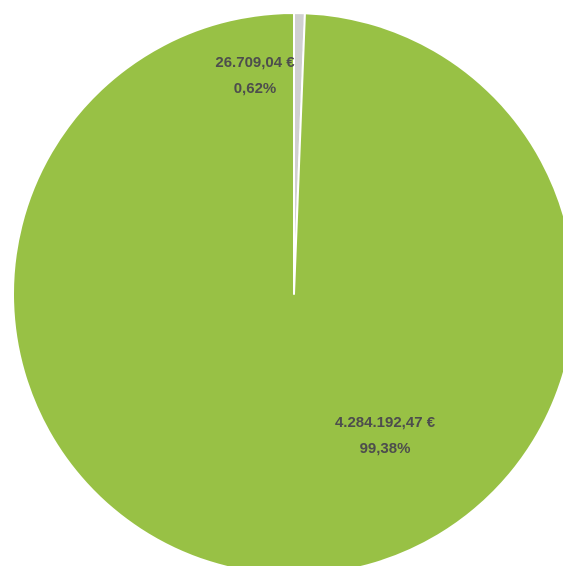 The height and width of the screenshot is (571, 563). What do you see at coordinates (255, 88) in the screenshot?
I see `slice-1-percent-label: 0,62%` at bounding box center [255, 88].